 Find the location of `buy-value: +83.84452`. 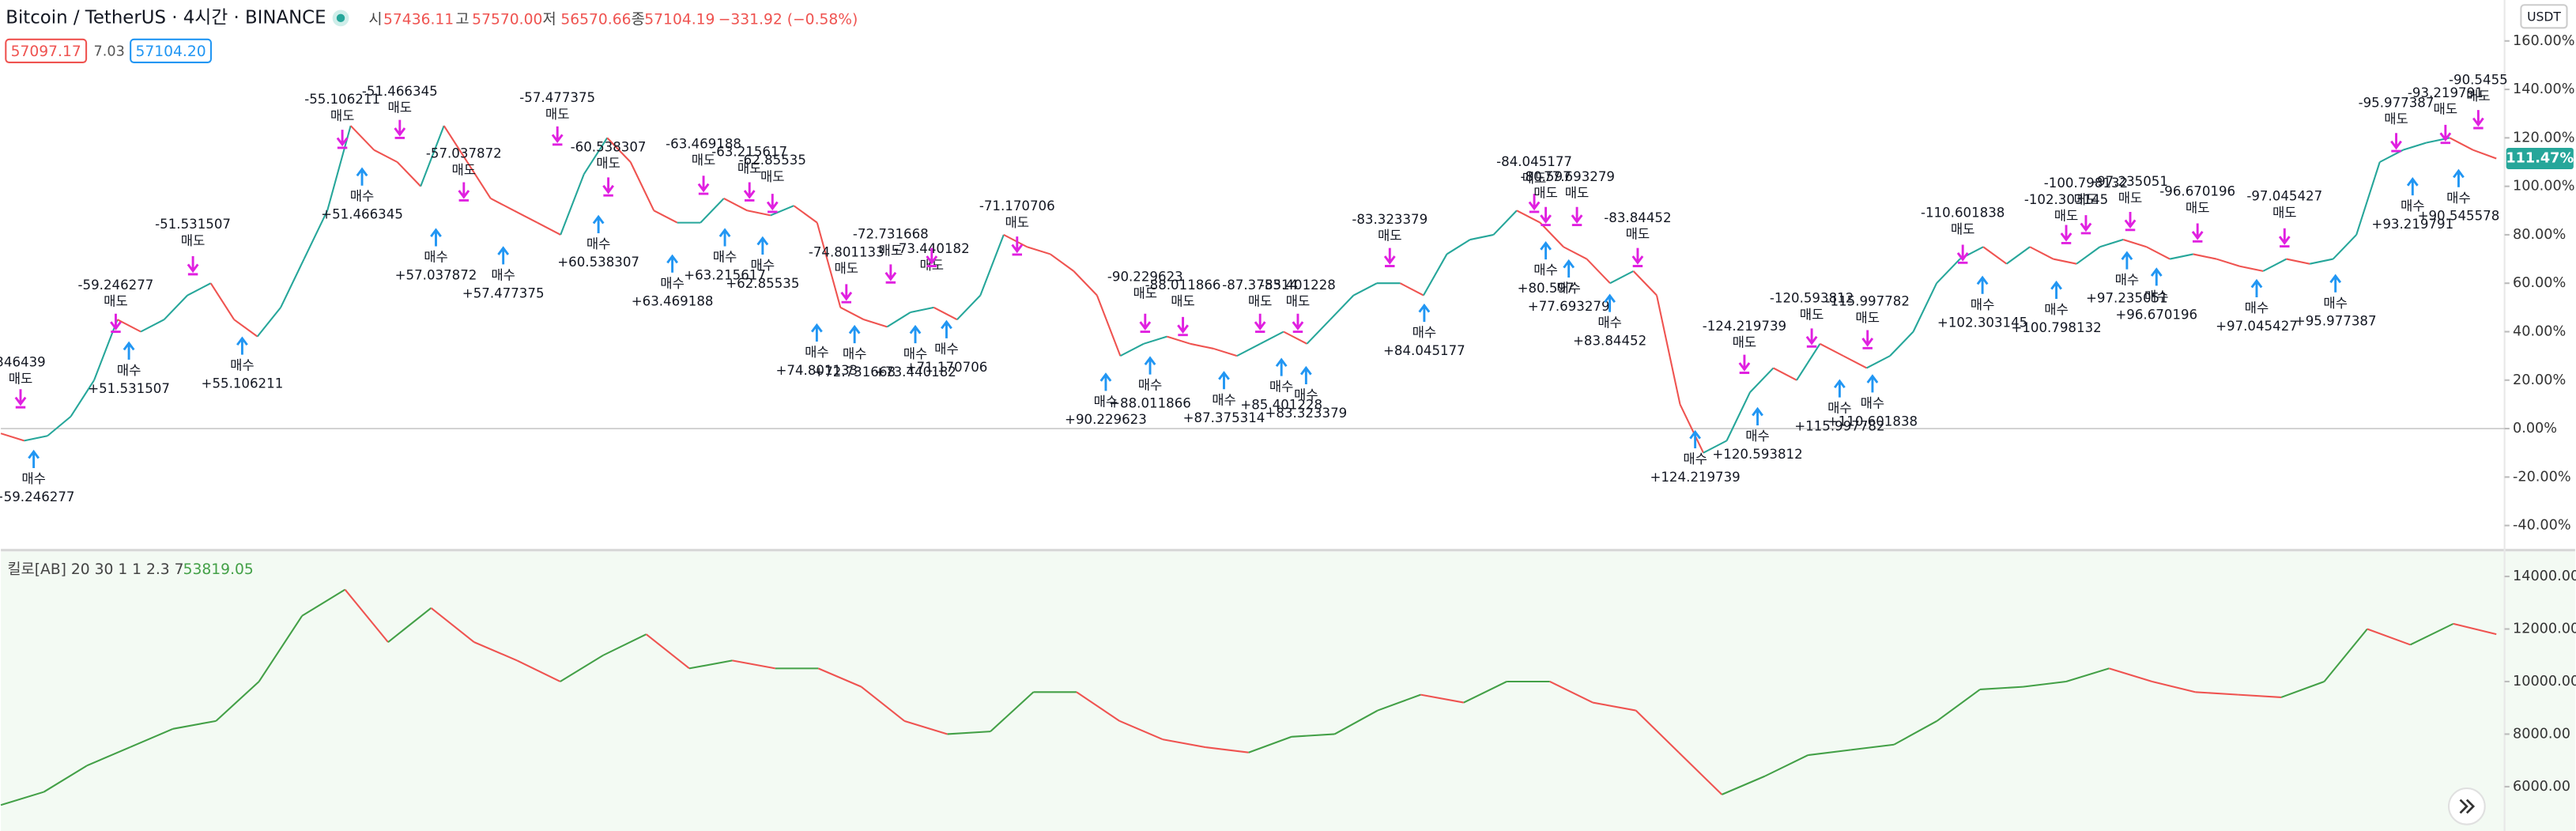

buy-value: +83.84452 is located at coordinates (1609, 341).